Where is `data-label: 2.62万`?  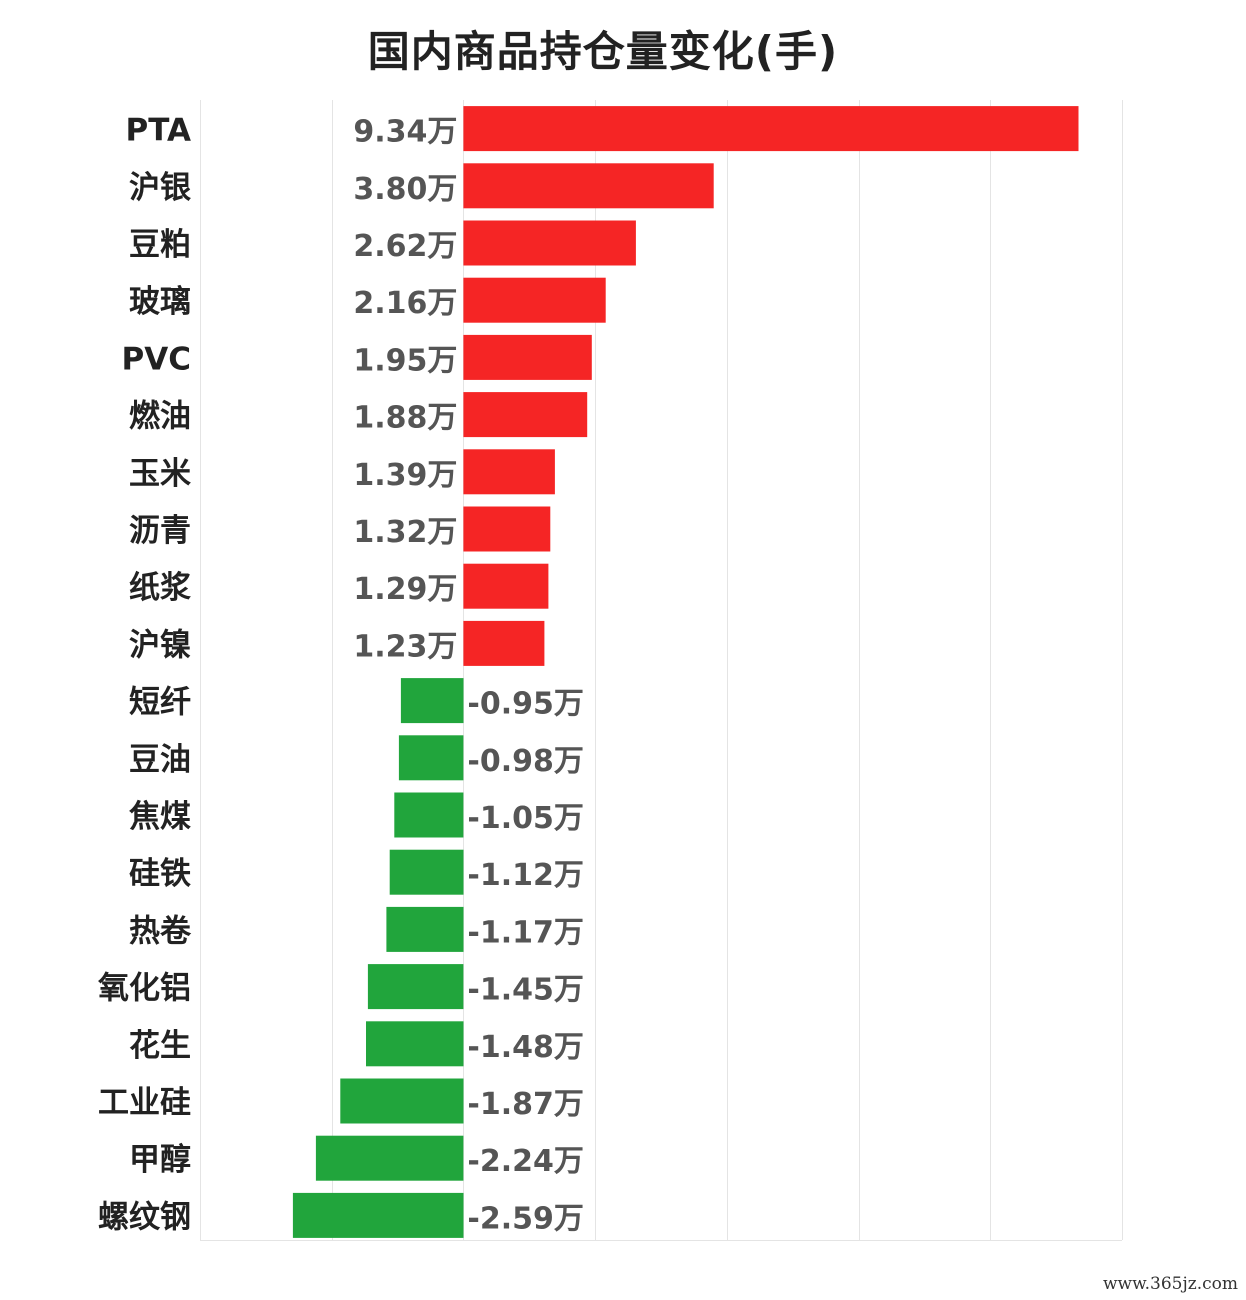 data-label: 2.62万 is located at coordinates (405, 246).